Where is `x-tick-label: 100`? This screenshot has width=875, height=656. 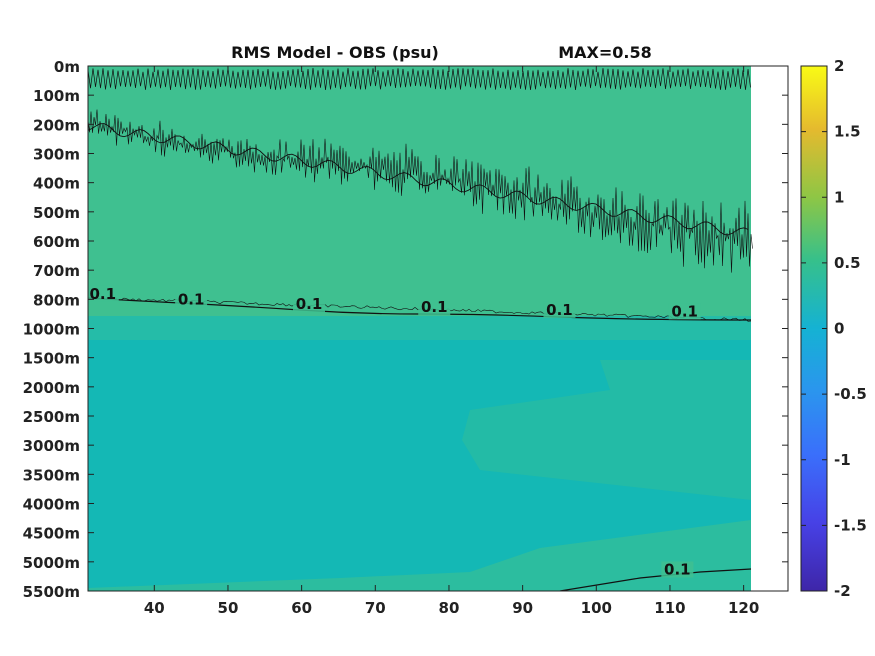
x-tick-label: 100 is located at coordinates (596, 608).